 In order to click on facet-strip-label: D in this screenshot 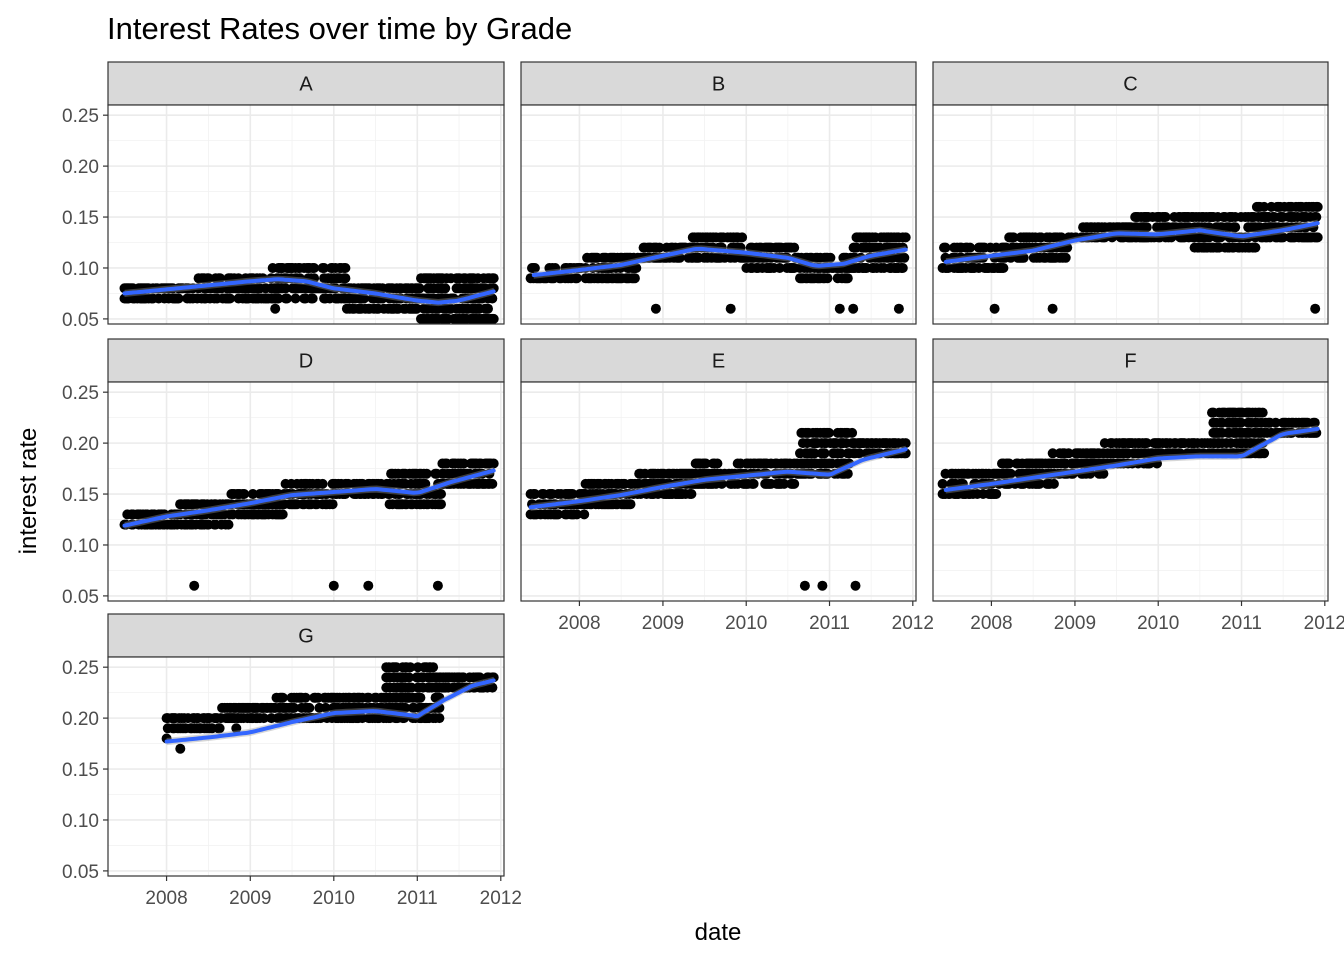, I will do `click(306, 362)`.